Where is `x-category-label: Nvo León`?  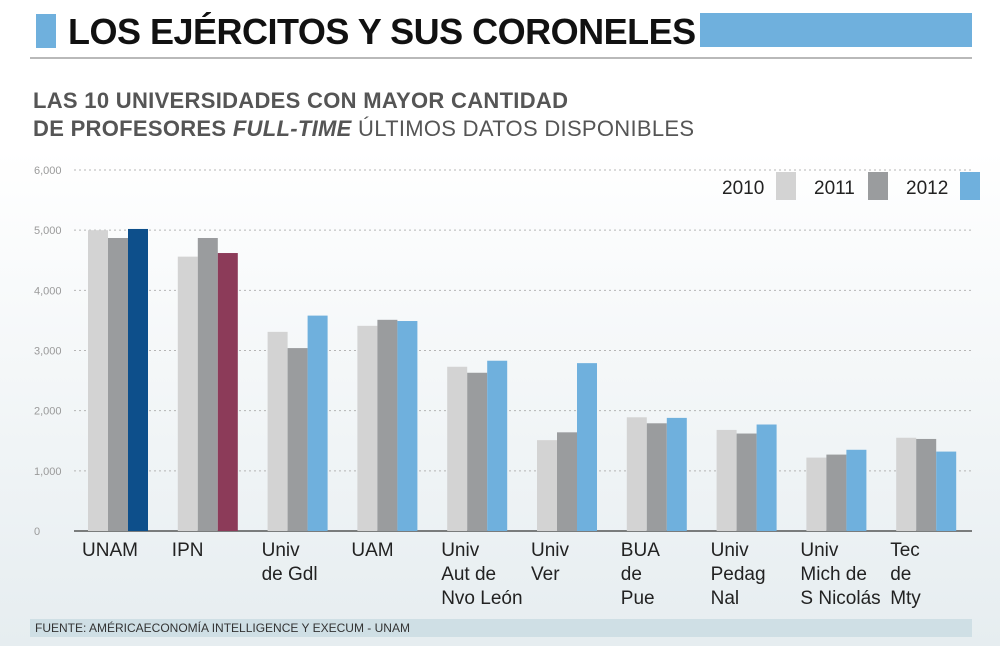 x-category-label: Nvo León is located at coordinates (481, 598).